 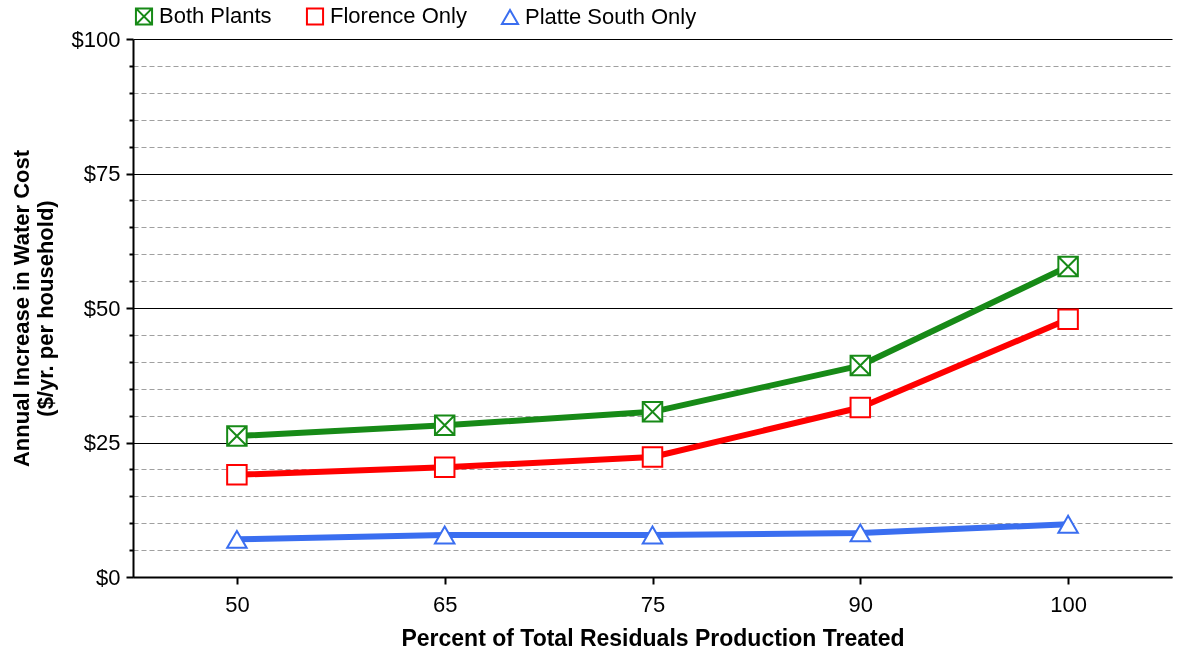 I want to click on x-tick-label: 90, so click(x=861, y=604).